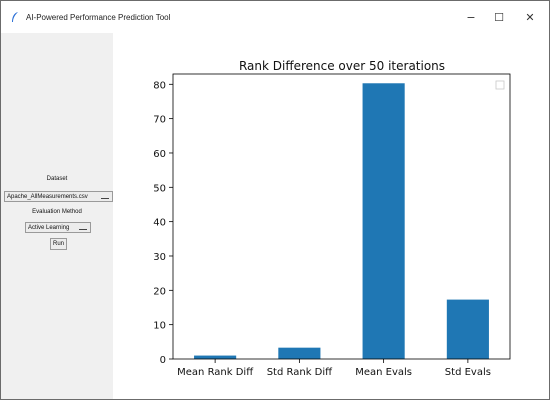 The height and width of the screenshot is (400, 550). I want to click on y-tick-label: 80, so click(159, 85).